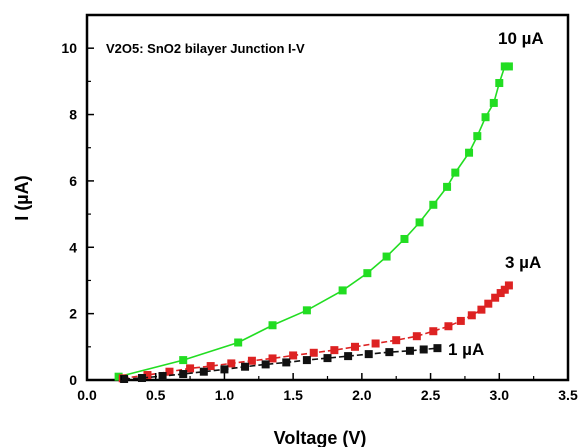 The height and width of the screenshot is (447, 584). What do you see at coordinates (466, 349) in the screenshot?
I see `series-label-1ua: 1 µA` at bounding box center [466, 349].